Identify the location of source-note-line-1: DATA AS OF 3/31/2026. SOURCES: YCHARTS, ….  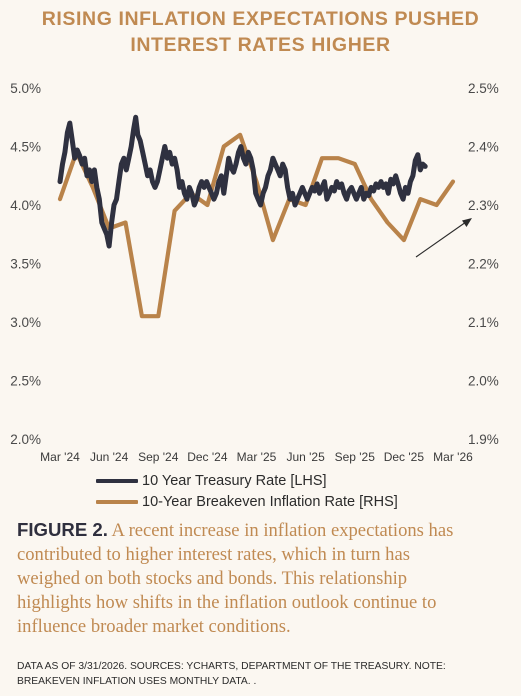
(231, 666).